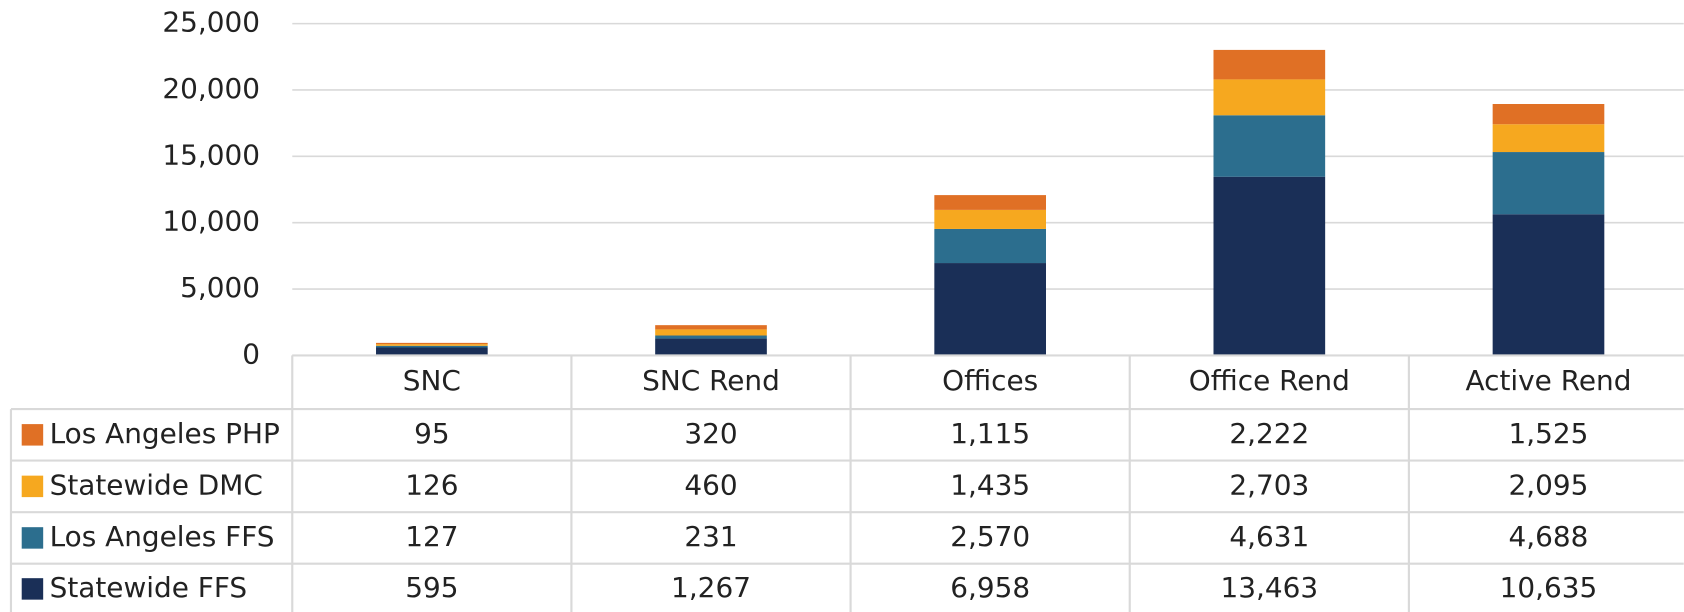  I want to click on table-value: 320, so click(710, 433).